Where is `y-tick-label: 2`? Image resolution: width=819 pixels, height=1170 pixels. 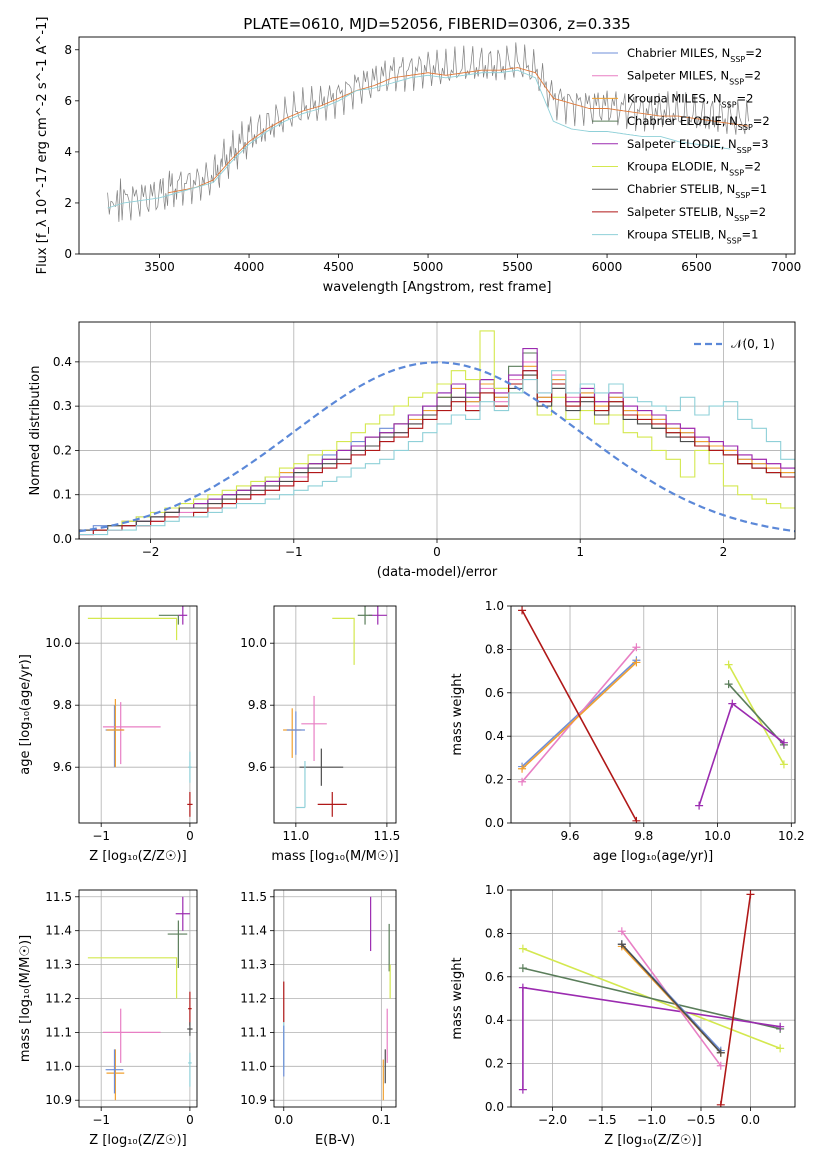 y-tick-label: 2 is located at coordinates (68, 203).